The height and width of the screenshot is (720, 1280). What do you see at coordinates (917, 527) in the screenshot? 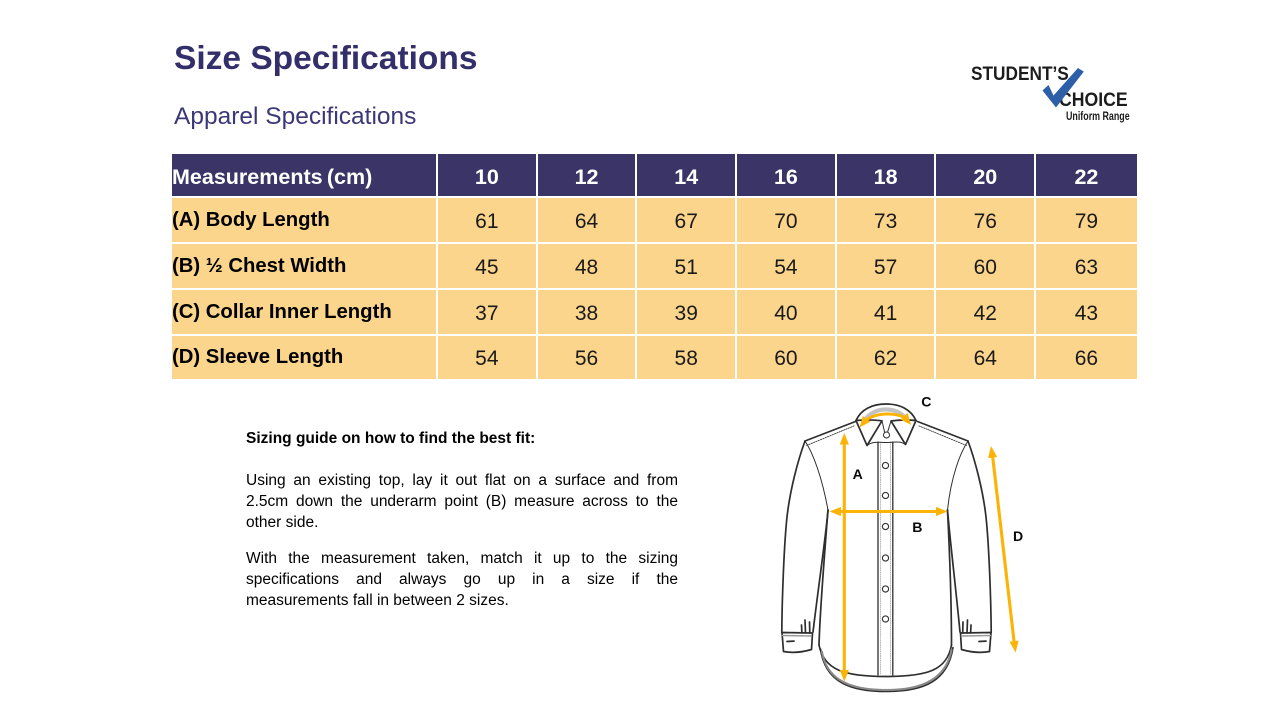
I see `svg-text: B` at bounding box center [917, 527].